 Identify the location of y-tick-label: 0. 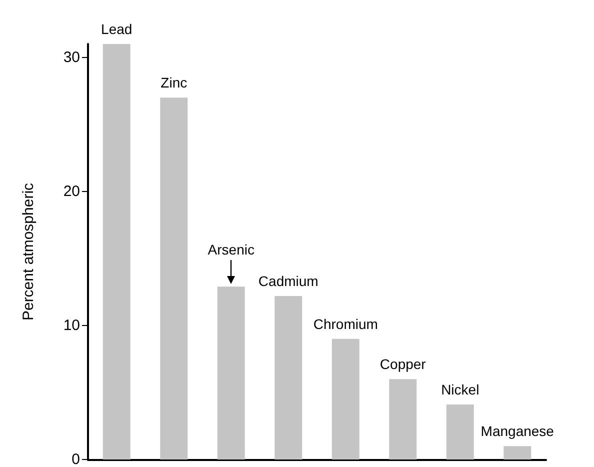
(76, 459).